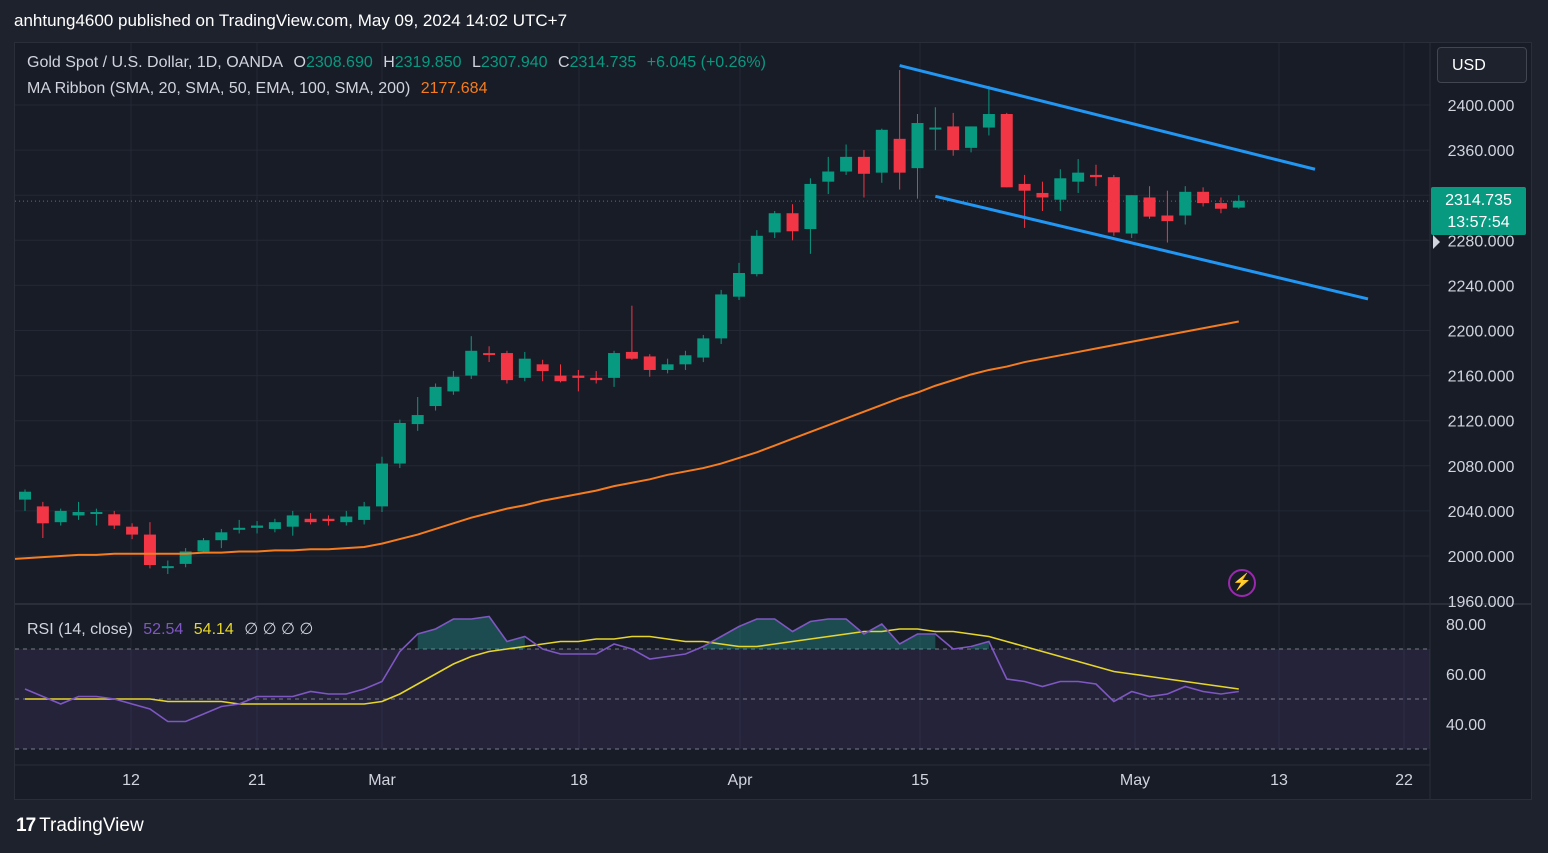 This screenshot has width=1548, height=853. Describe the element at coordinates (1481, 602) in the screenshot. I see `price-tick-label: 1960.000` at that location.